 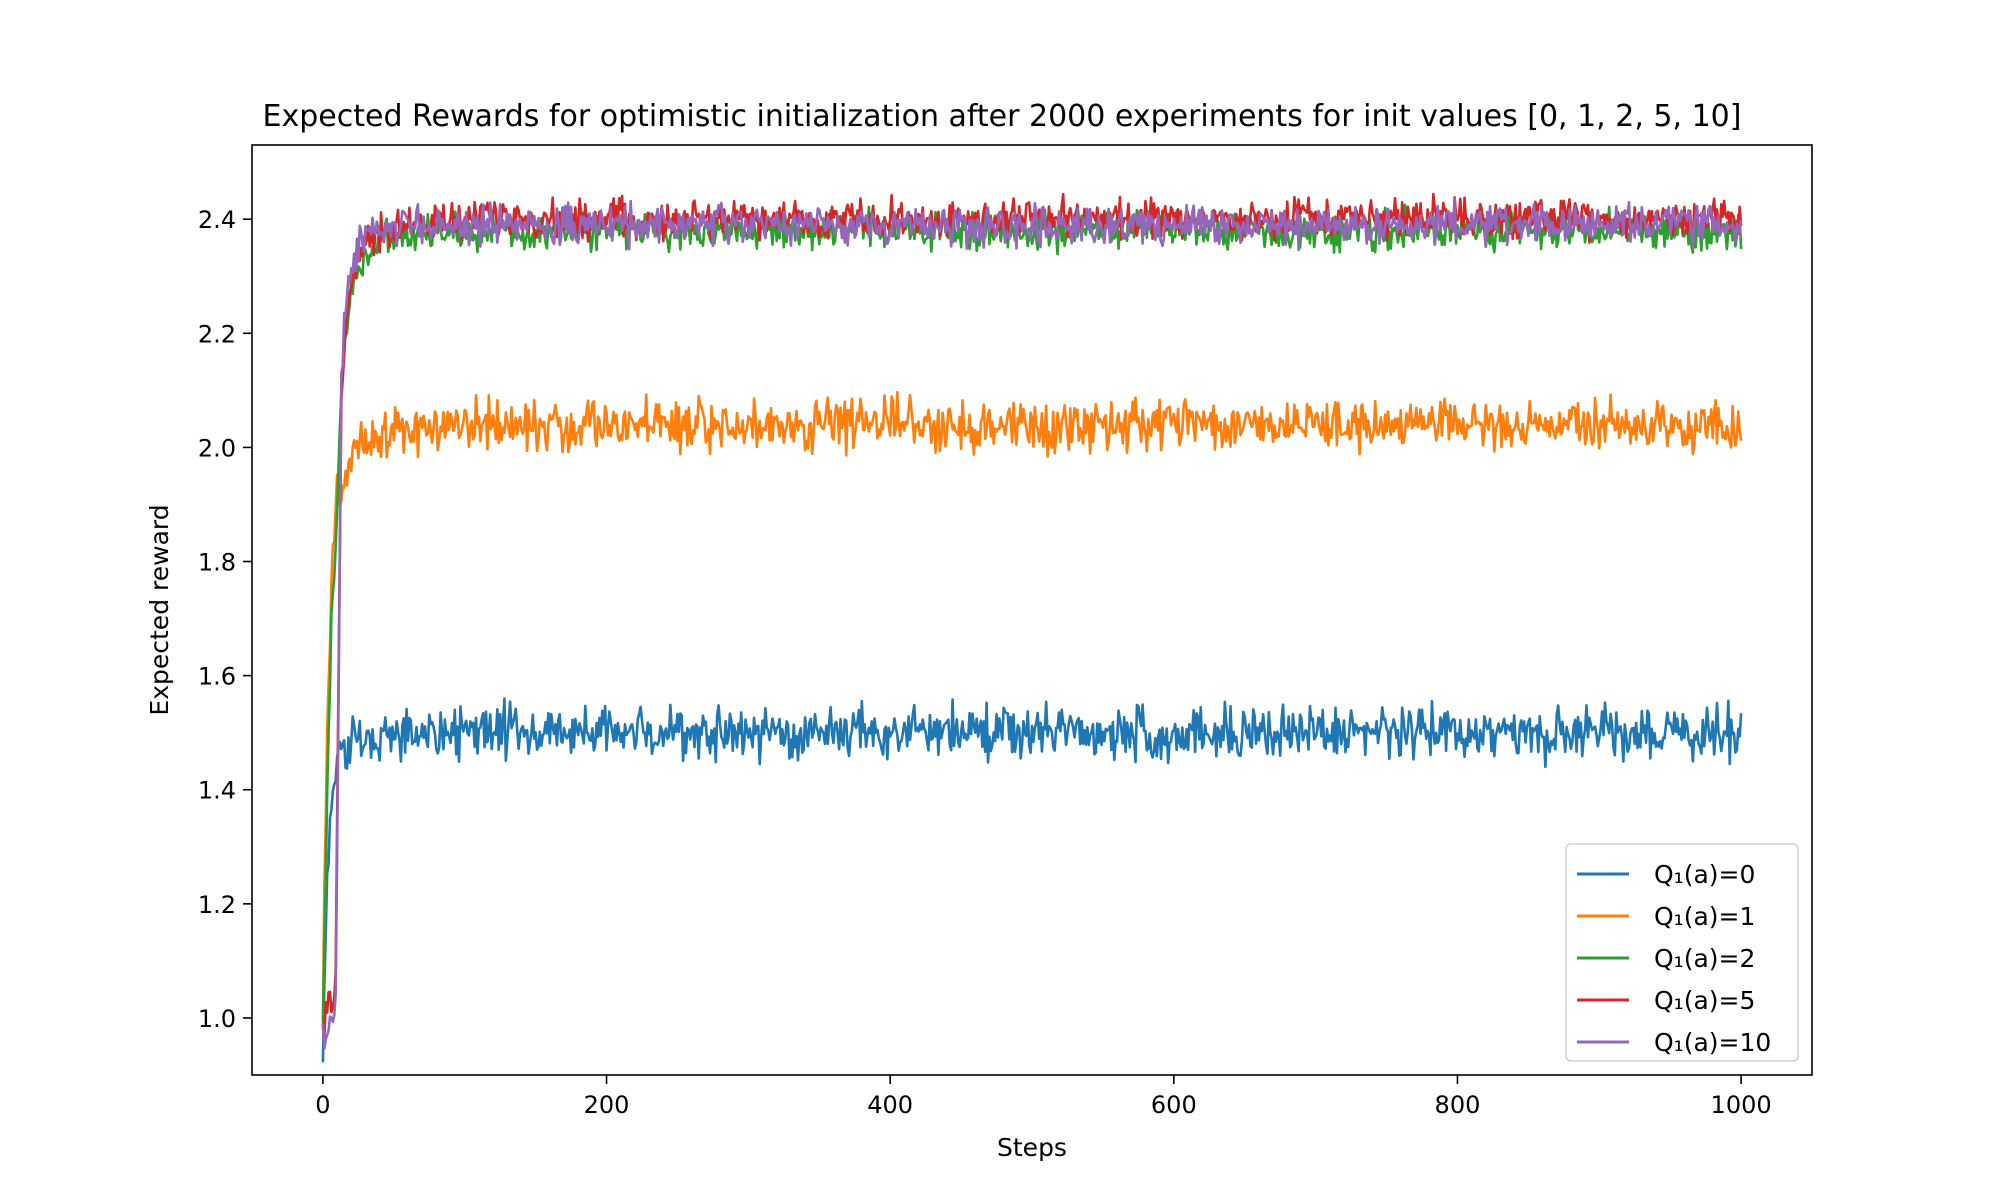 What do you see at coordinates (1704, 1000) in the screenshot?
I see `legend-label: Q₁(a)=5` at bounding box center [1704, 1000].